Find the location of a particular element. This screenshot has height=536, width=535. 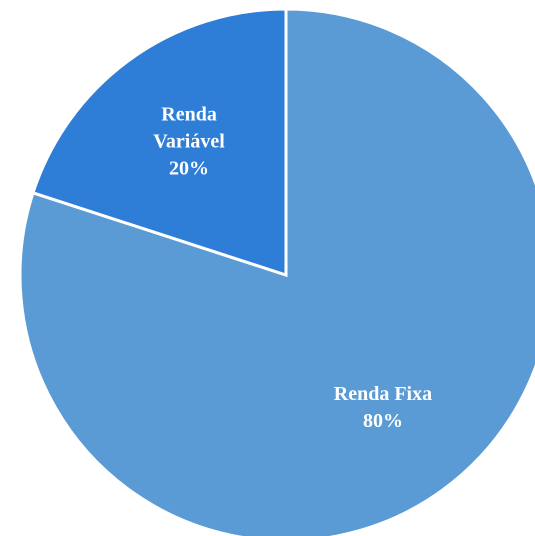

category-label: Renda Variável is located at coordinates (189, 128).